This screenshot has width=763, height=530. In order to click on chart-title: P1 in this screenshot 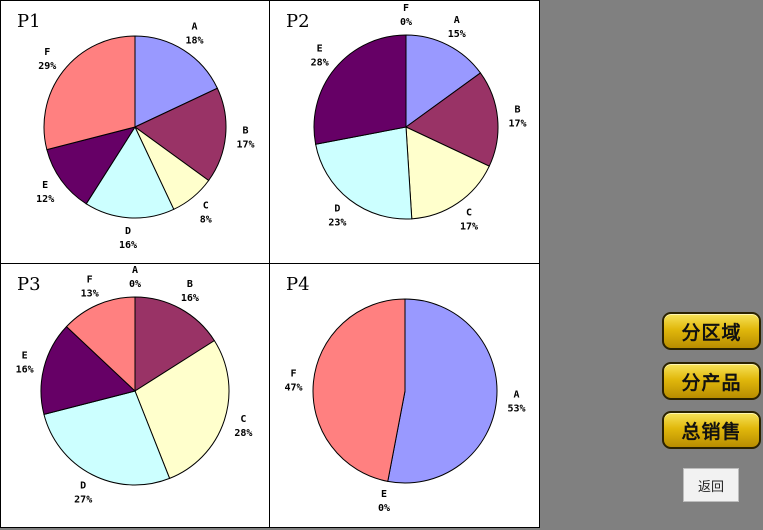, I will do `click(29, 21)`.